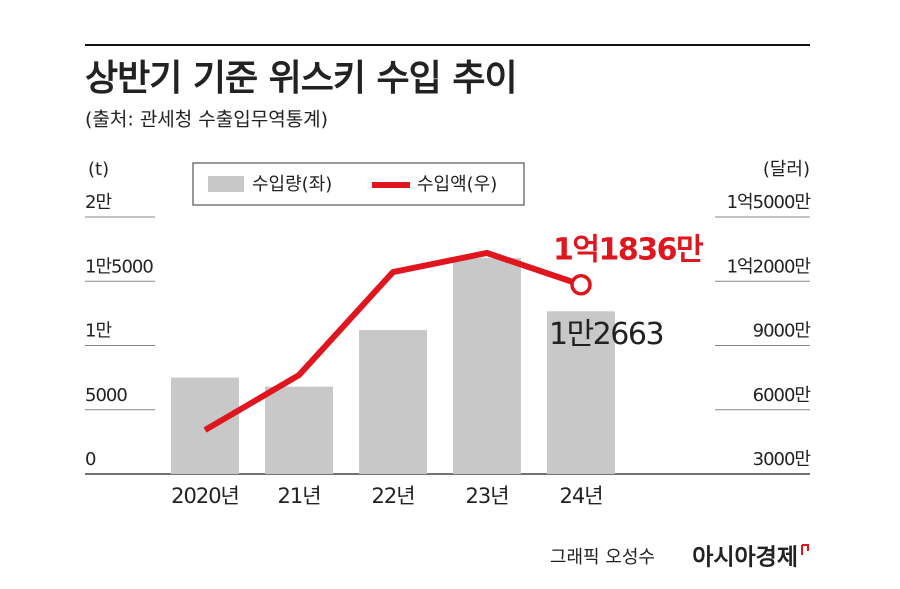 This screenshot has height=589, width=900. What do you see at coordinates (782, 395) in the screenshot?
I see `y2-tick-label: 6000만` at bounding box center [782, 395].